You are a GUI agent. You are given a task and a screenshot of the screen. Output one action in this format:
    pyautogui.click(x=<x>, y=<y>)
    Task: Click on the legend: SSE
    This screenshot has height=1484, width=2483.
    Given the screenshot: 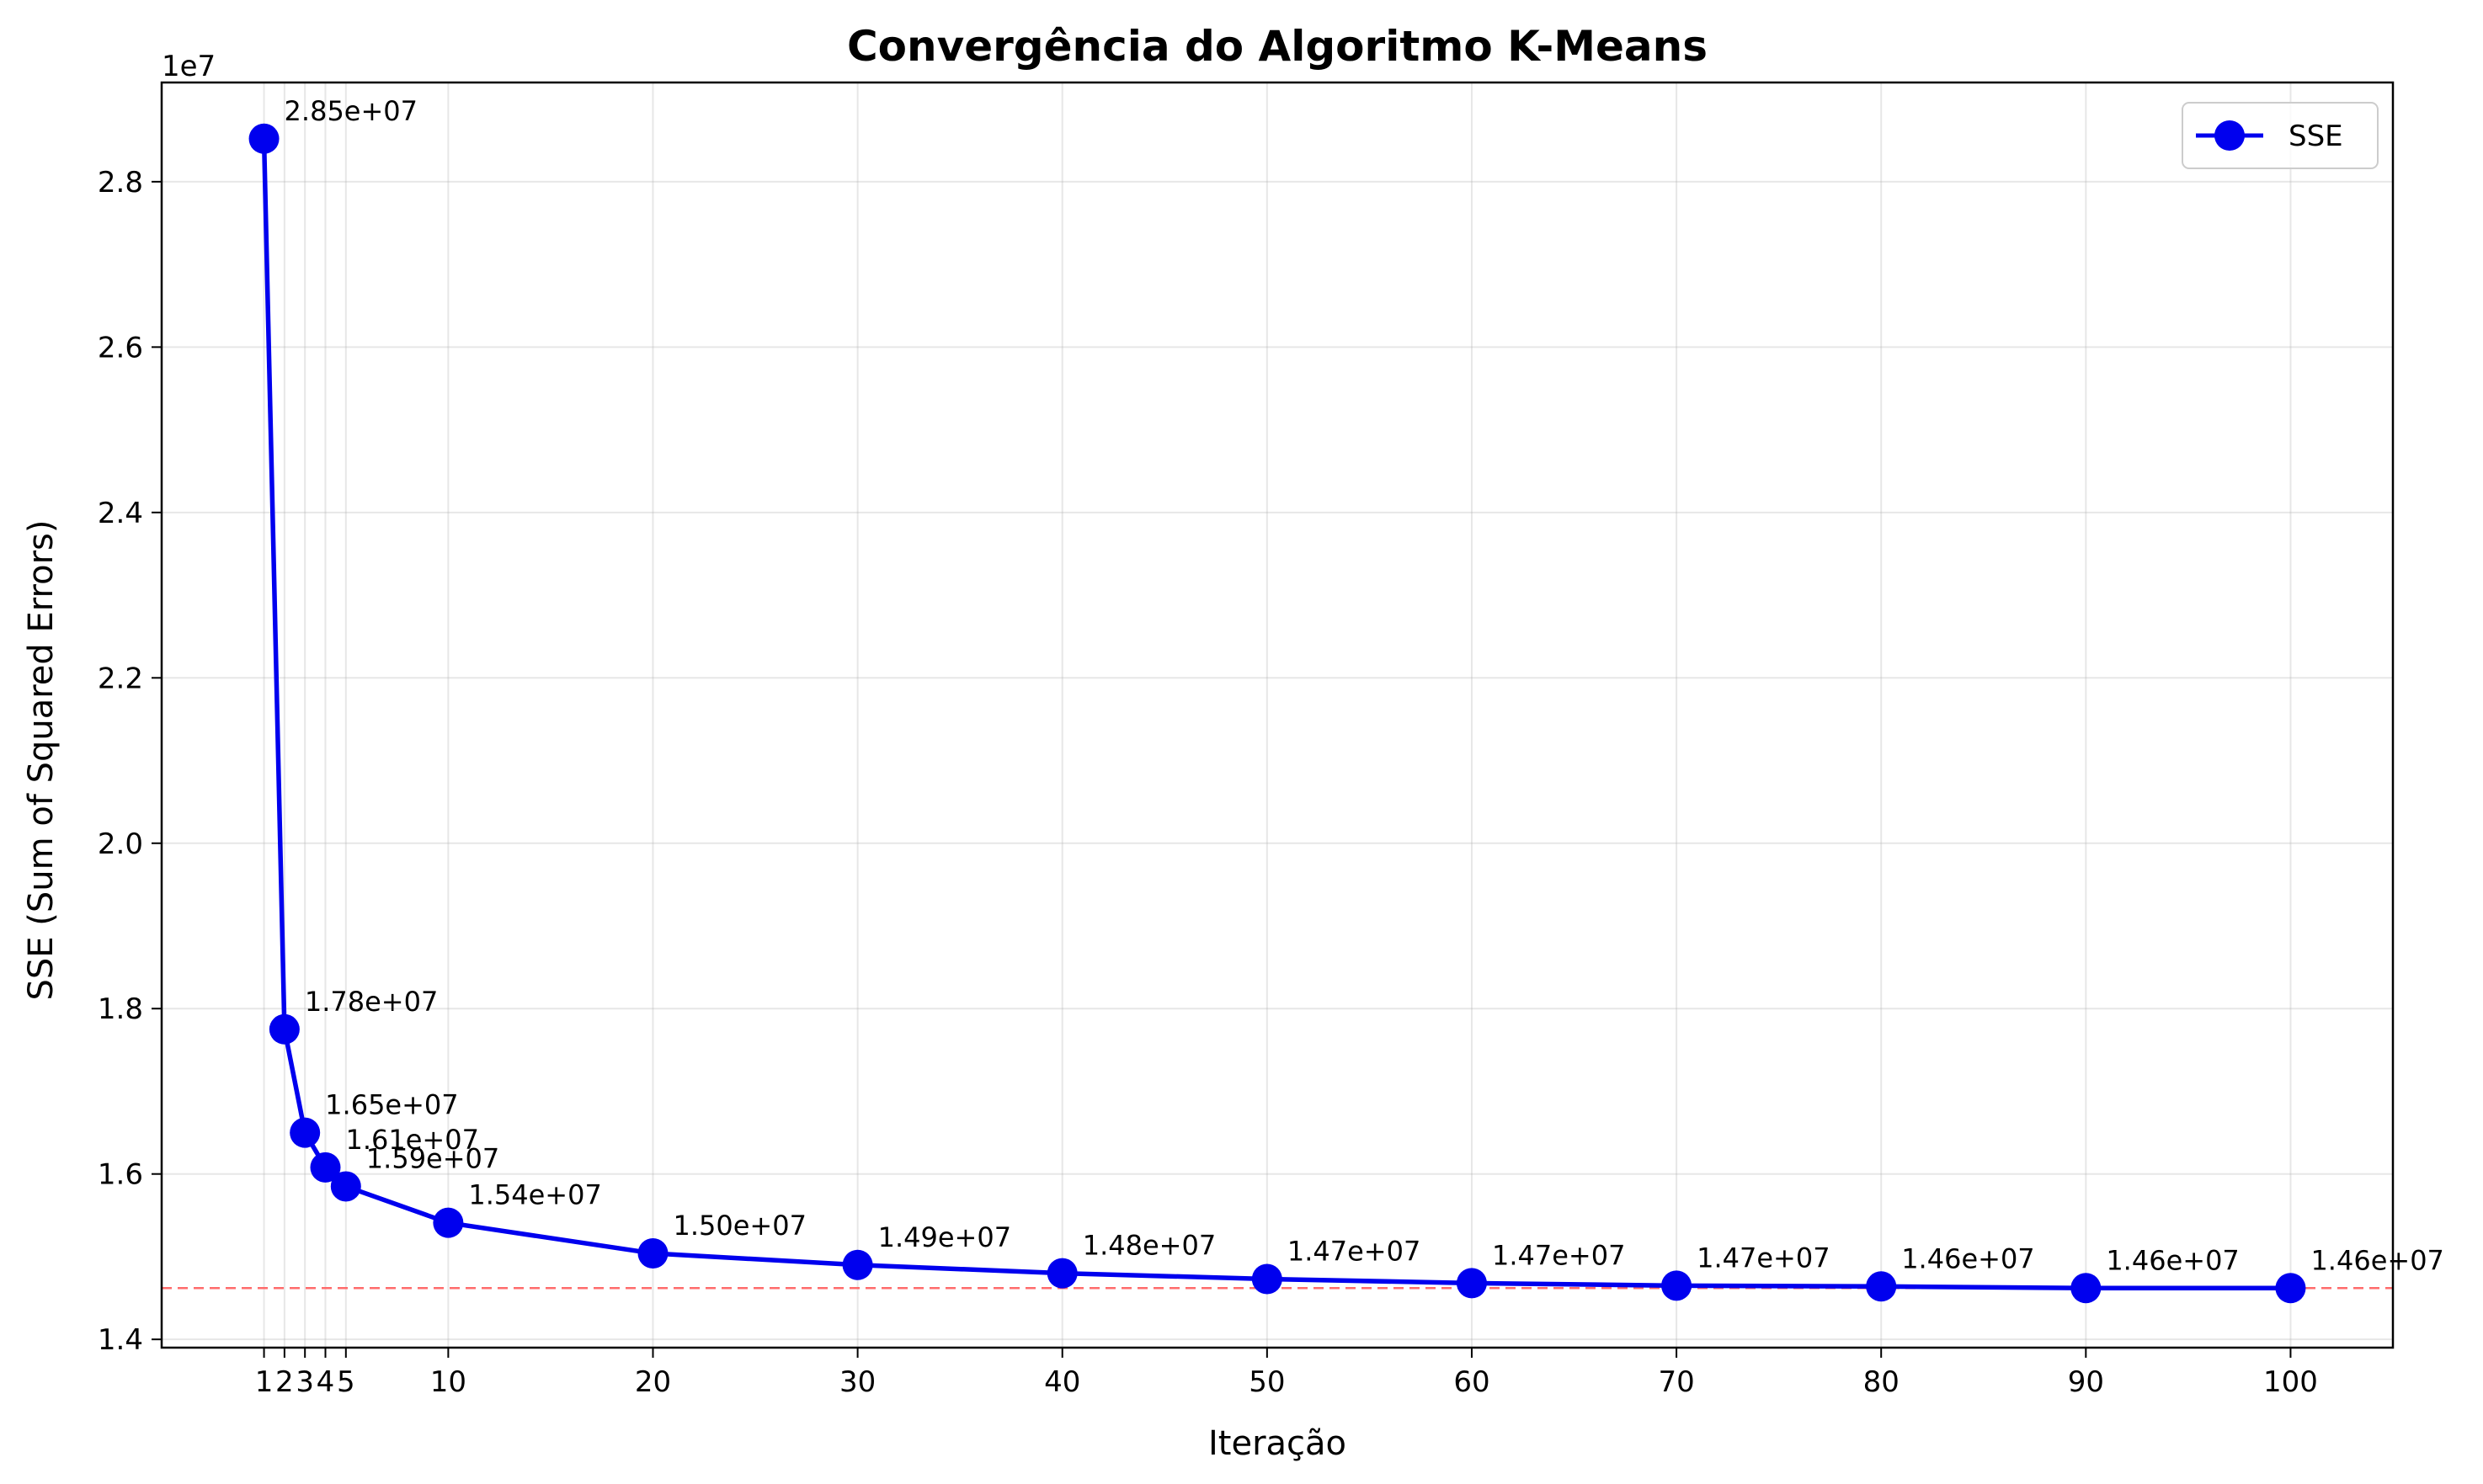 What is the action you would take?
    pyautogui.click(x=2281, y=135)
    